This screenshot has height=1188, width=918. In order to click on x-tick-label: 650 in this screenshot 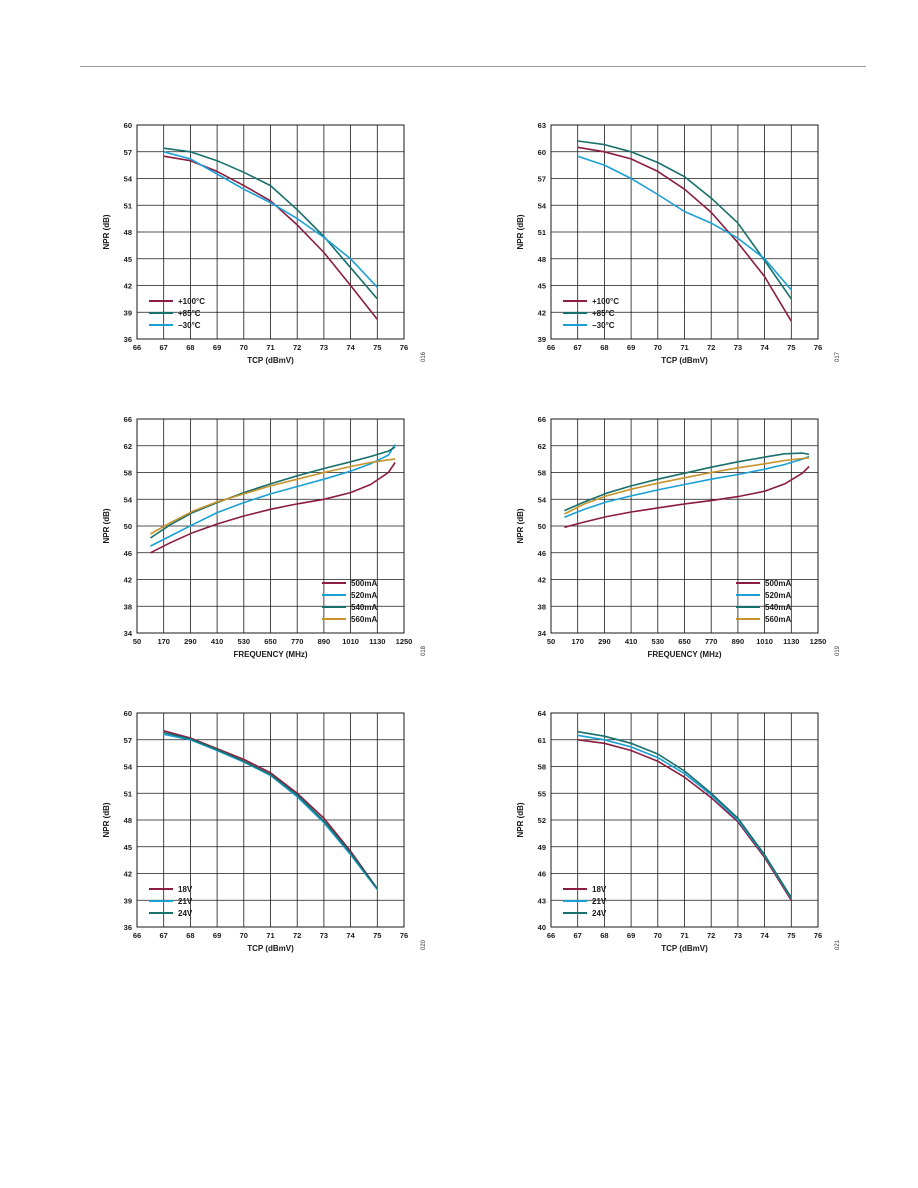, I will do `click(684, 641)`.